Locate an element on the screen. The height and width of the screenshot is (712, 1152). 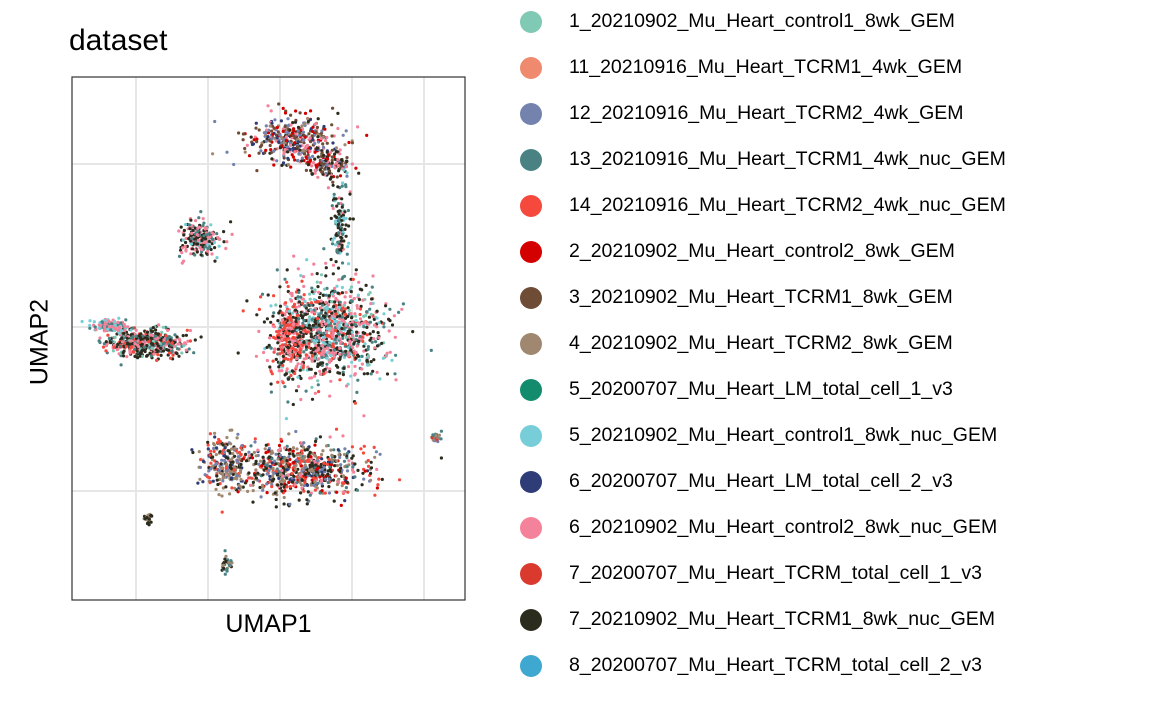
legend-item: 7_20200707_Mu_Heart_TCRM_total_cell_1_v3 is located at coordinates (830, 591).